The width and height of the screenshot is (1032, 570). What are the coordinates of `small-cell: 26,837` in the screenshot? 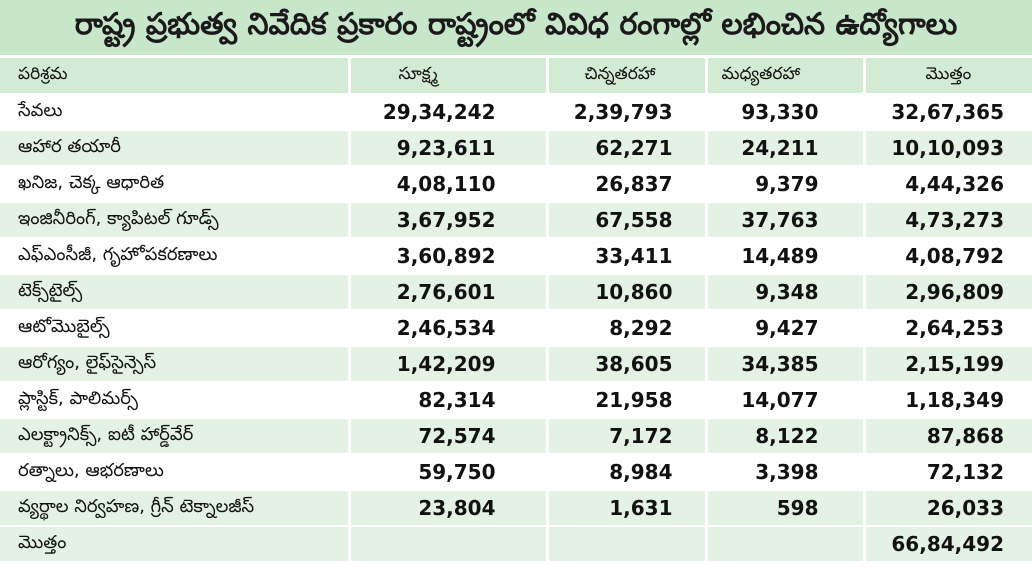 It's located at (625, 184).